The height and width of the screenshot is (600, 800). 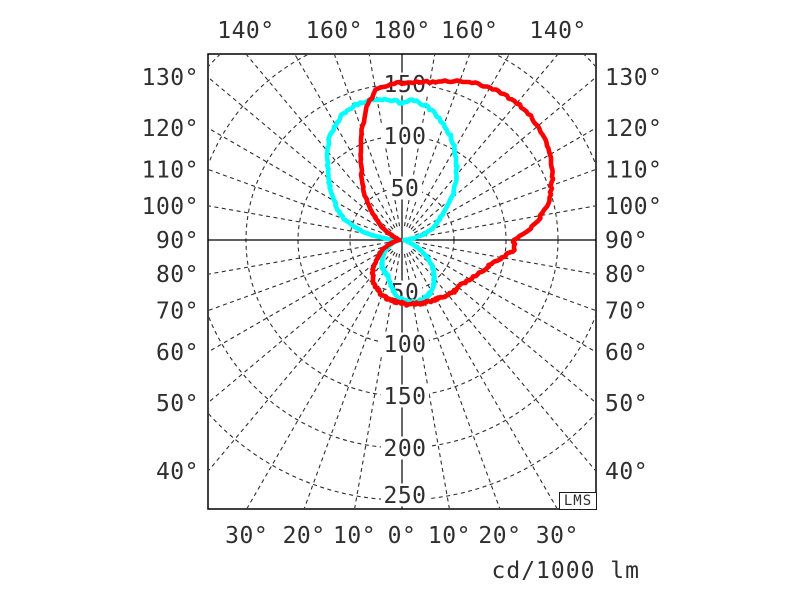 What do you see at coordinates (170, 78) in the screenshot?
I see `angle-label-left: 130°` at bounding box center [170, 78].